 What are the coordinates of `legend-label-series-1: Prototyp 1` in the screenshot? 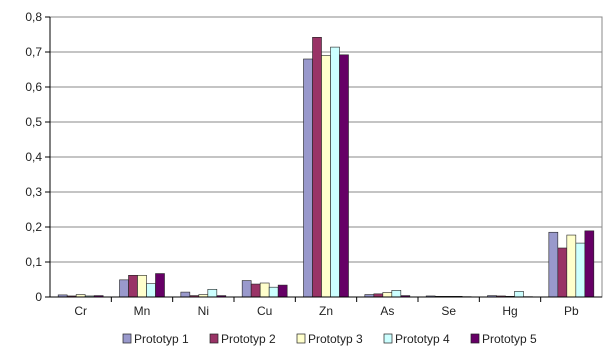 It's located at (161, 339).